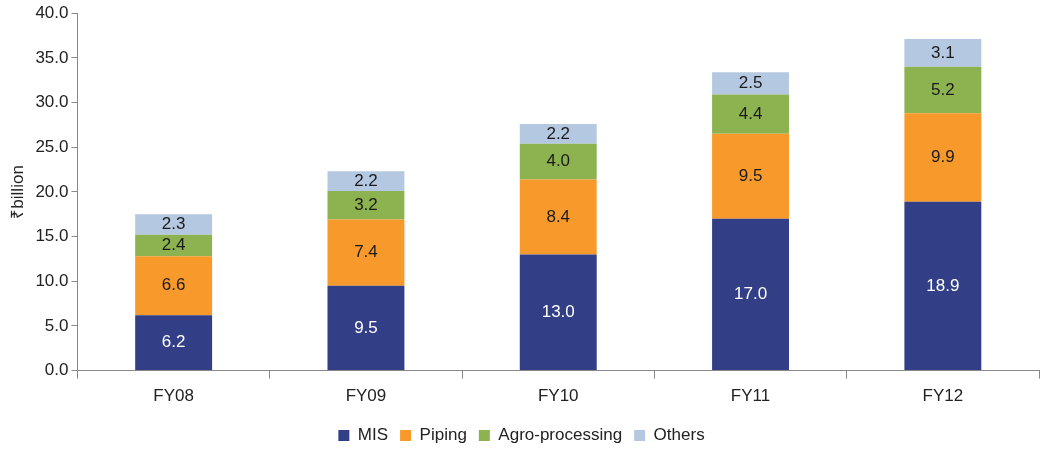 This screenshot has width=1053, height=454. I want to click on y-tick-label: 0.0, so click(56, 370).